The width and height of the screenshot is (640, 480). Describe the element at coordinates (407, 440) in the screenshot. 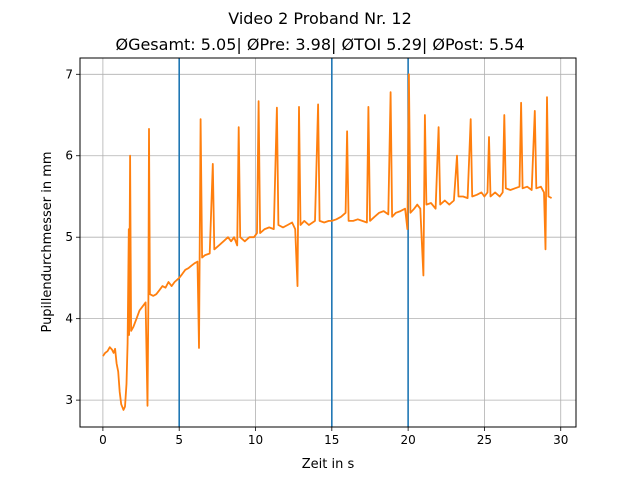

I see `x-tick-label: 20` at that location.